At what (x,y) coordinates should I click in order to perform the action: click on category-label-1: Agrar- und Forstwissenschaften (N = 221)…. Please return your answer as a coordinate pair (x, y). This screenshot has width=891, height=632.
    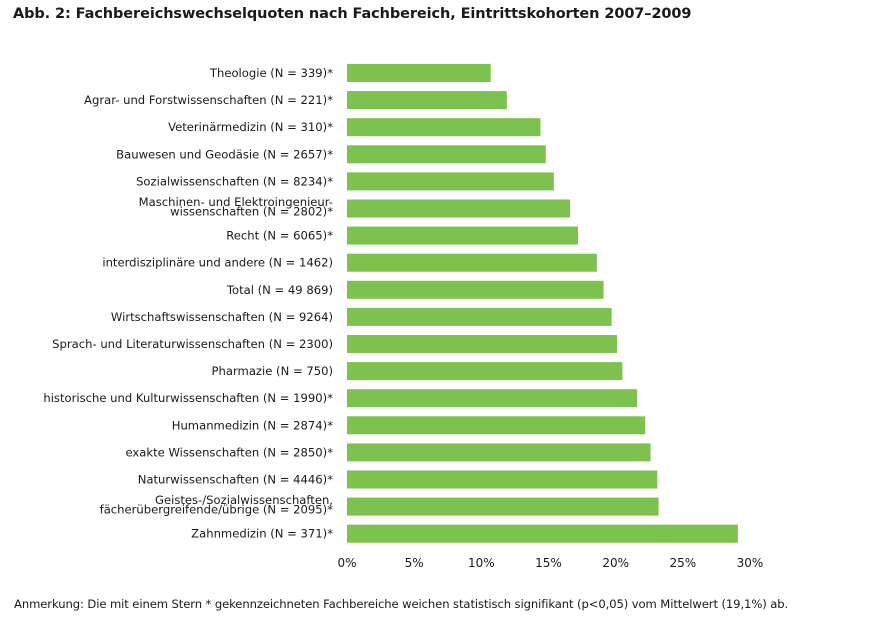
    Looking at the image, I should click on (208, 100).